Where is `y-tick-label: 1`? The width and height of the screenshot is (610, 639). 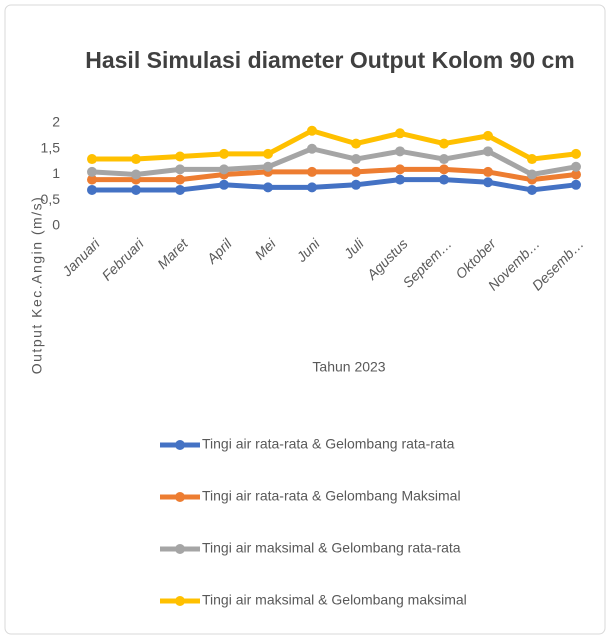
y-tick-label: 1 is located at coordinates (56, 173).